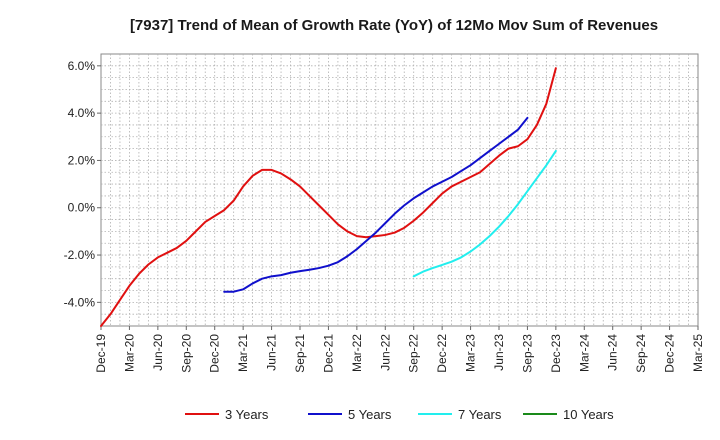 This screenshot has height=440, width=720. Describe the element at coordinates (370, 414) in the screenshot. I see `legend-label: 5 Years` at that location.